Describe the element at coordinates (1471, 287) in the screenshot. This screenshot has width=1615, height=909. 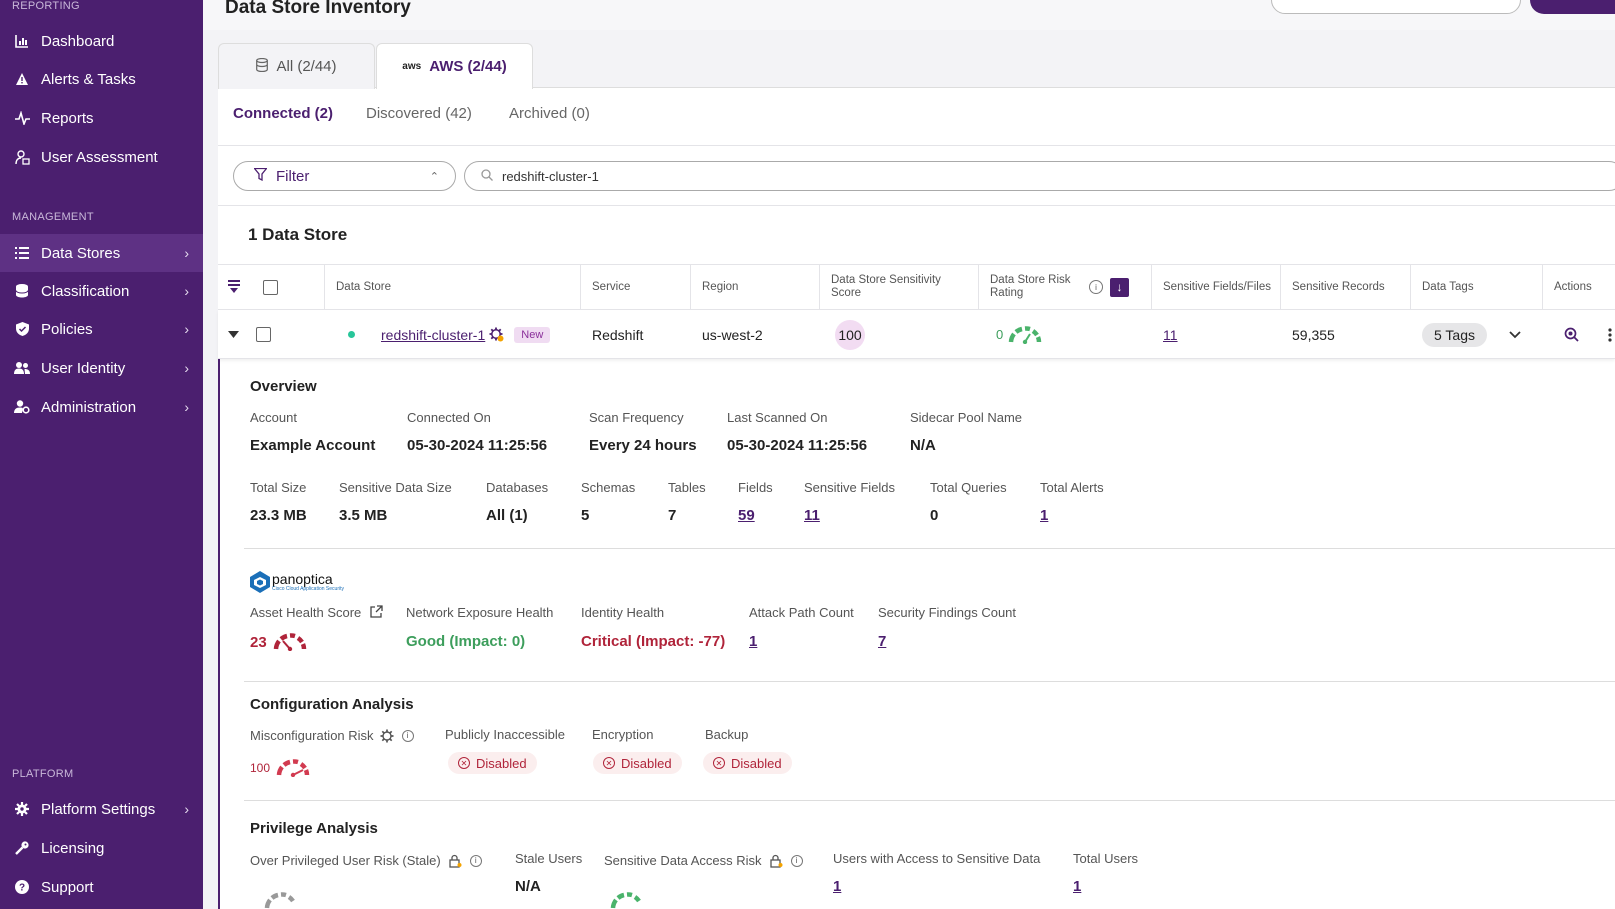
I see `column-data-tags: Data Tags` at that location.